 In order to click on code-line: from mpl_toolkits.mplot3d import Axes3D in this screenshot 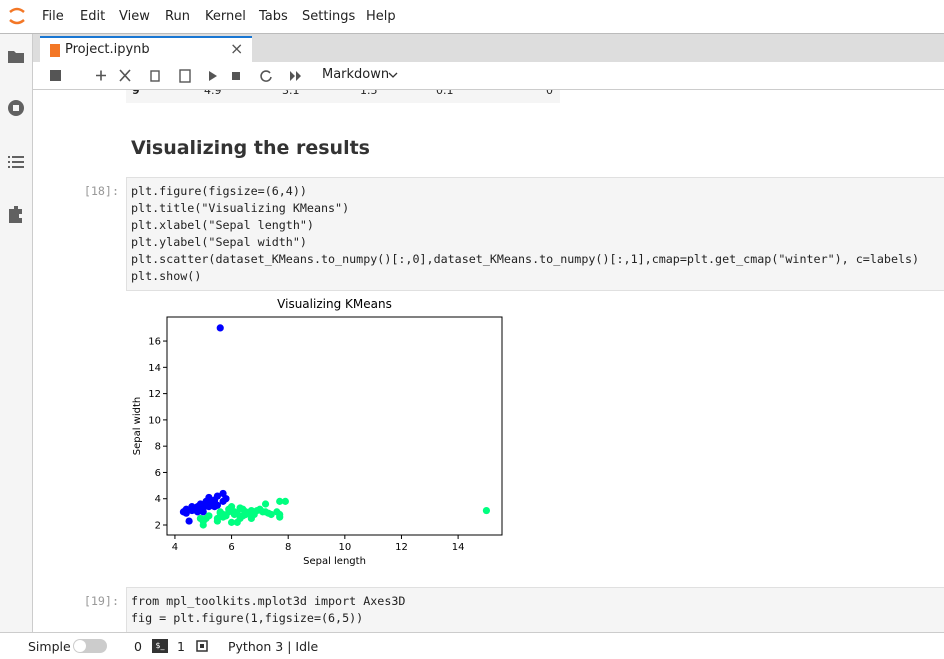, I will do `click(268, 601)`.